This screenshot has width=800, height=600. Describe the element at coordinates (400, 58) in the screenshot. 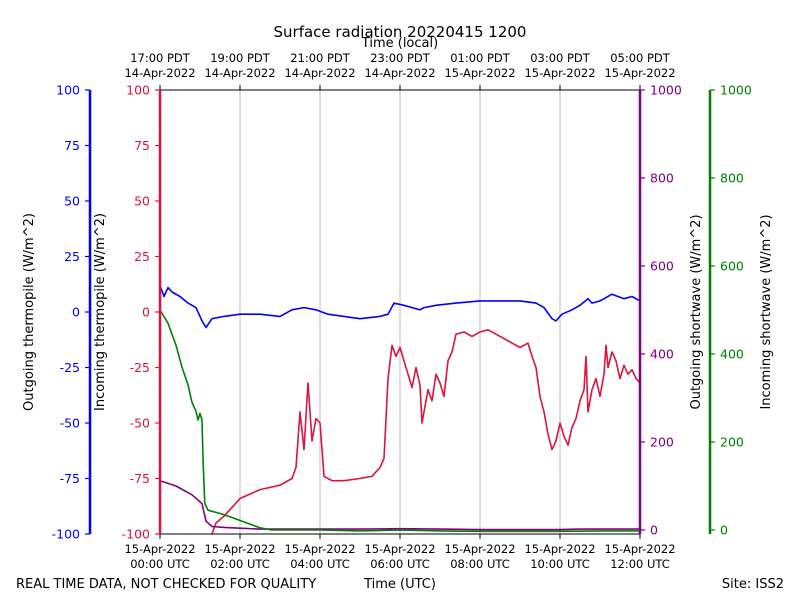

I see `top-tick-label: 23:00 PDT` at that location.